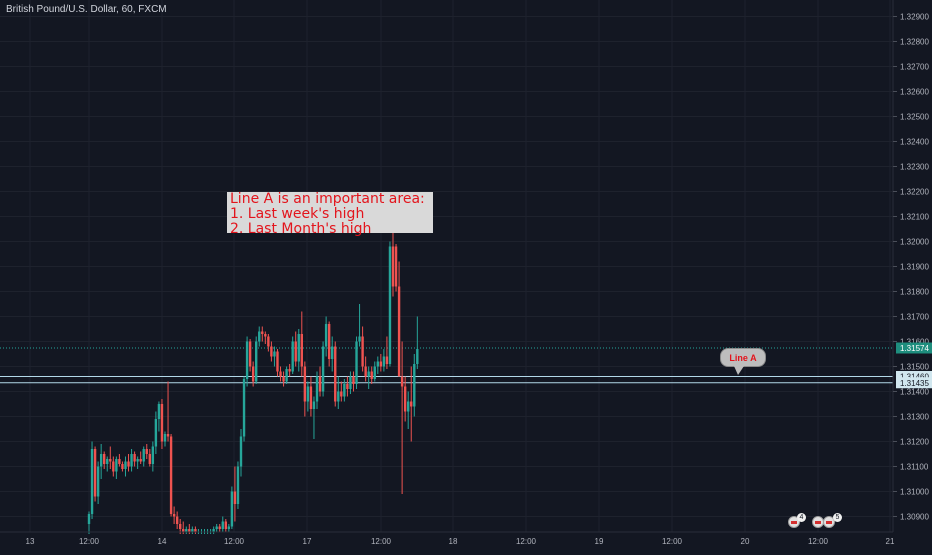  What do you see at coordinates (914, 292) in the screenshot?
I see `price-tick-label: 1.31800` at bounding box center [914, 292].